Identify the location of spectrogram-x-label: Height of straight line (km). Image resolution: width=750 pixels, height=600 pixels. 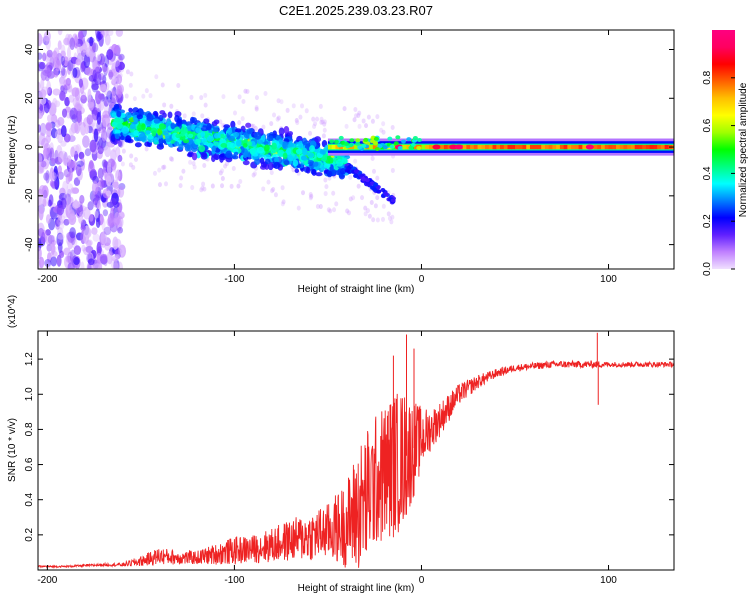
(356, 289).